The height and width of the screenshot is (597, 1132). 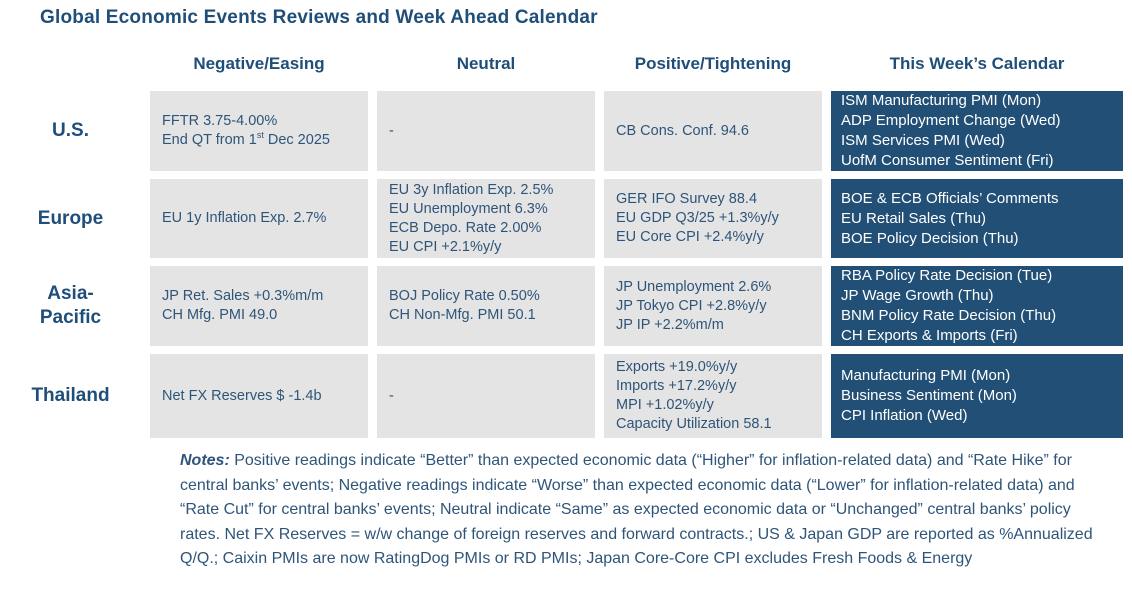 What do you see at coordinates (682, 130) in the screenshot?
I see `cell-line: CB Cons. Conf. 94.6` at bounding box center [682, 130].